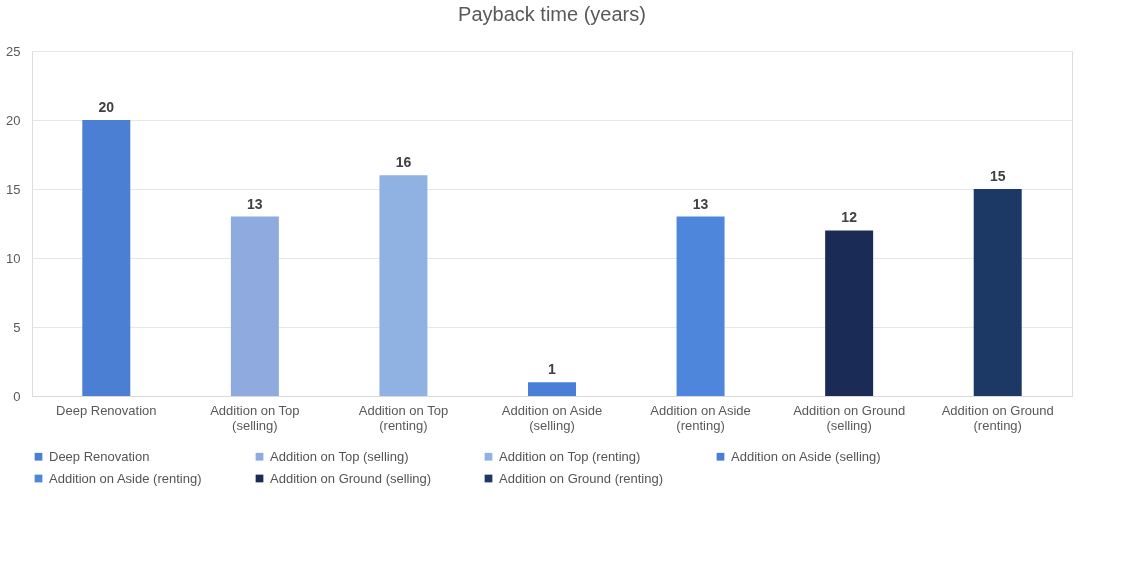 This screenshot has width=1121, height=586. What do you see at coordinates (570, 456) in the screenshot?
I see `legend-label: Addition on Top (renting)` at bounding box center [570, 456].